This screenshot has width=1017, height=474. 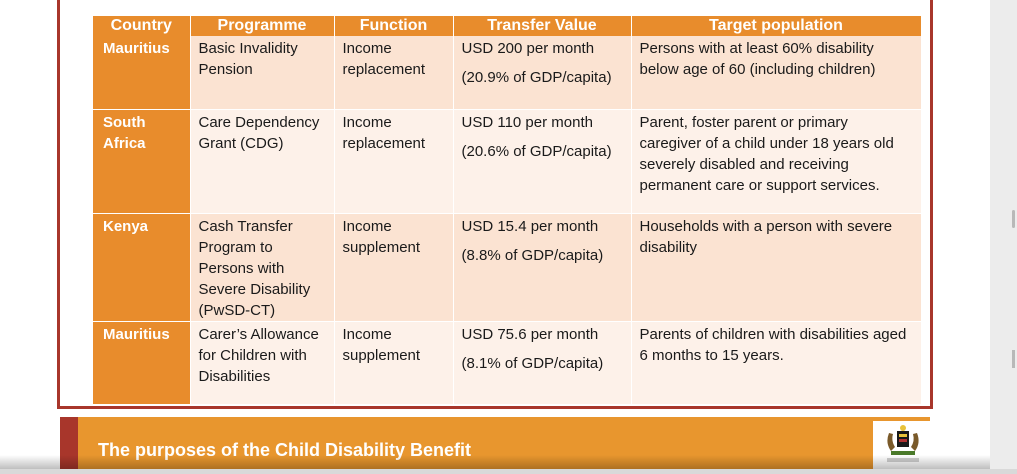 I want to click on transfer-cell: USD 200 per month (20.9% of GDP/capita), so click(x=542, y=73).